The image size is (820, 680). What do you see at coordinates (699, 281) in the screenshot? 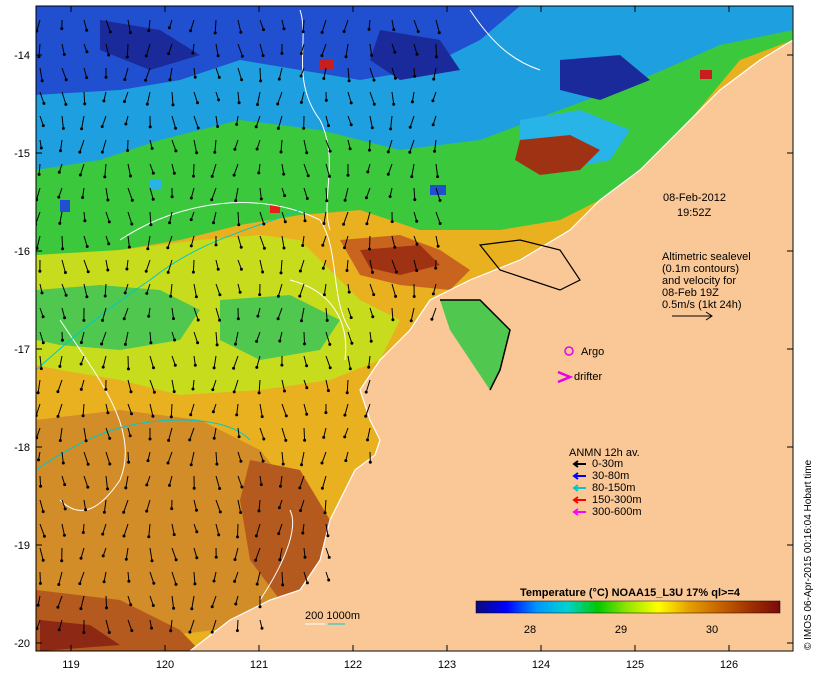
I see `svg-text: and velocity for` at bounding box center [699, 281].